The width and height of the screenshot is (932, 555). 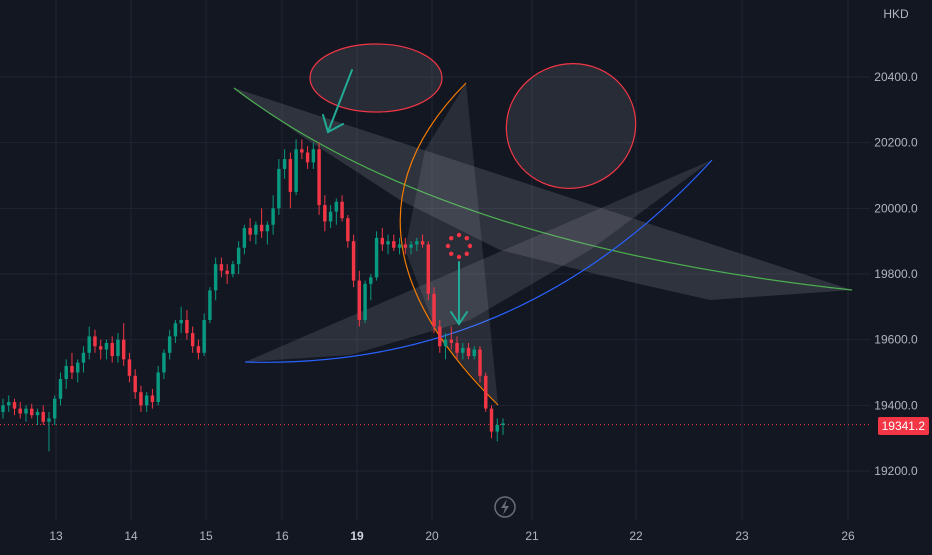 I want to click on lightning-icon, so click(x=505, y=507).